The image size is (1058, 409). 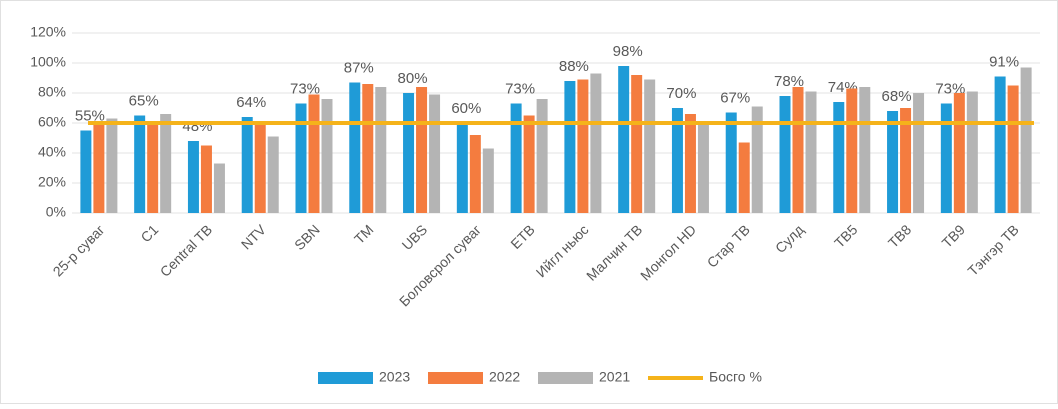 What do you see at coordinates (897, 96) in the screenshot?
I see `data-label: 68%` at bounding box center [897, 96].